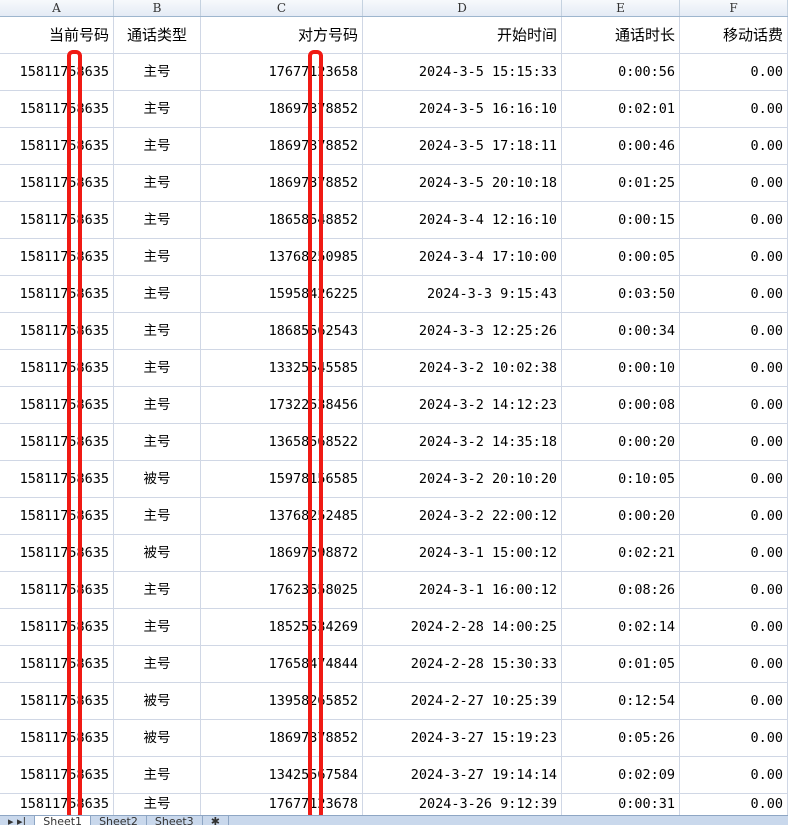 This screenshot has width=788, height=825. What do you see at coordinates (462, 804) in the screenshot?
I see `start-time-cell: 2024-3-26 9:12:39` at bounding box center [462, 804].